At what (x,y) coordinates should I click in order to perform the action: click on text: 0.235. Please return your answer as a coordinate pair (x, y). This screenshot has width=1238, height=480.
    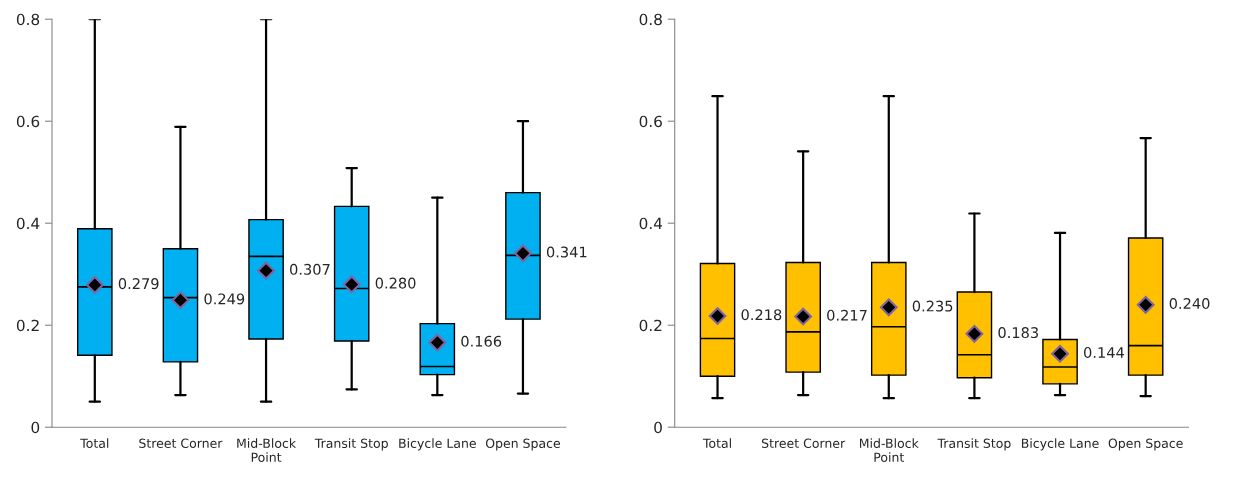
    Looking at the image, I should click on (932, 306).